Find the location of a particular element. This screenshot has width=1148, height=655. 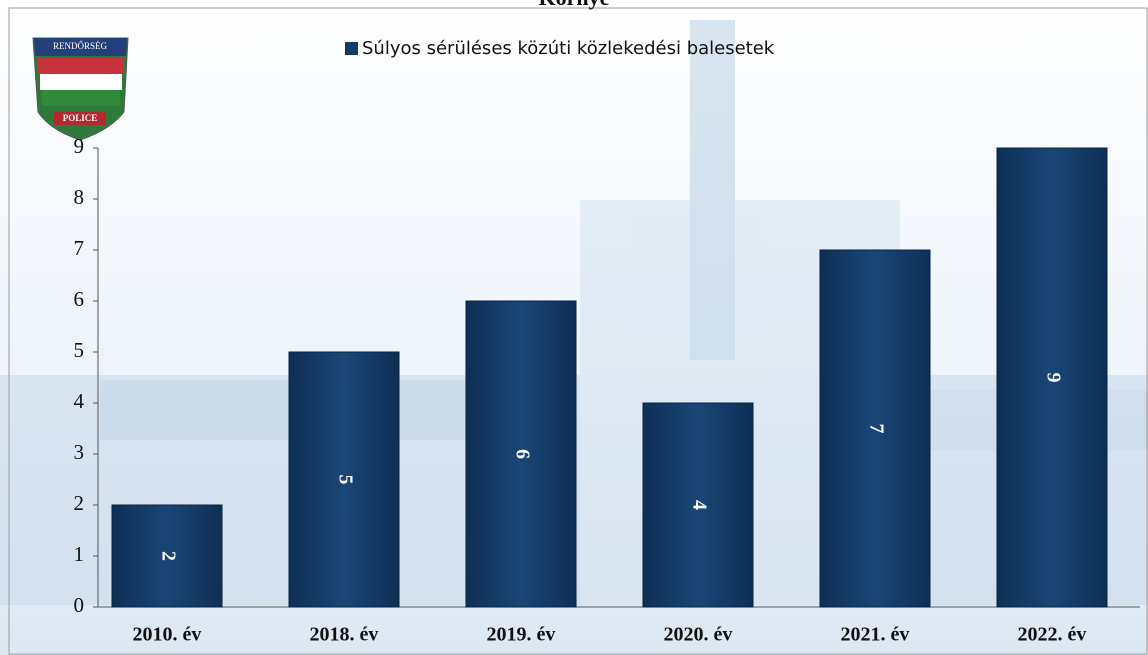

data-label: 9 is located at coordinates (1053, 378).